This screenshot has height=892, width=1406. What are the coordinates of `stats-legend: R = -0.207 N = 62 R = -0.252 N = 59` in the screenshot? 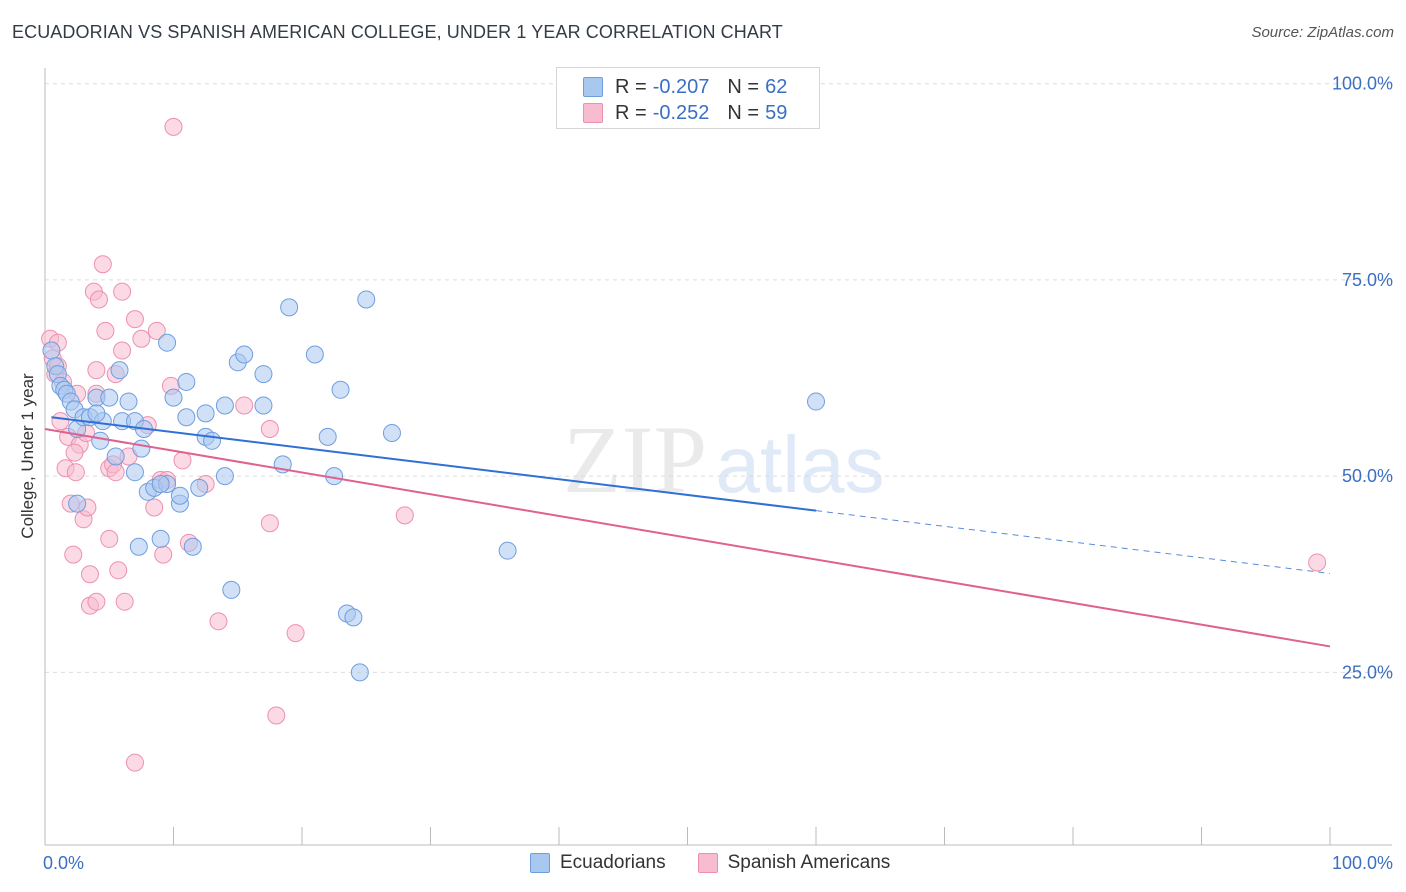 It's located at (688, 98).